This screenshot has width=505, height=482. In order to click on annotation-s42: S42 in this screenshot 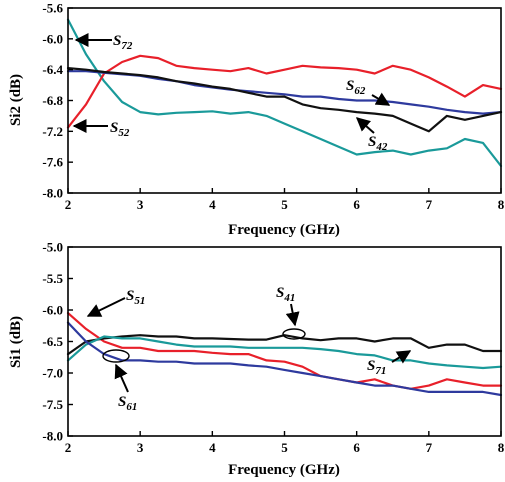, I will do `click(371, 135)`.